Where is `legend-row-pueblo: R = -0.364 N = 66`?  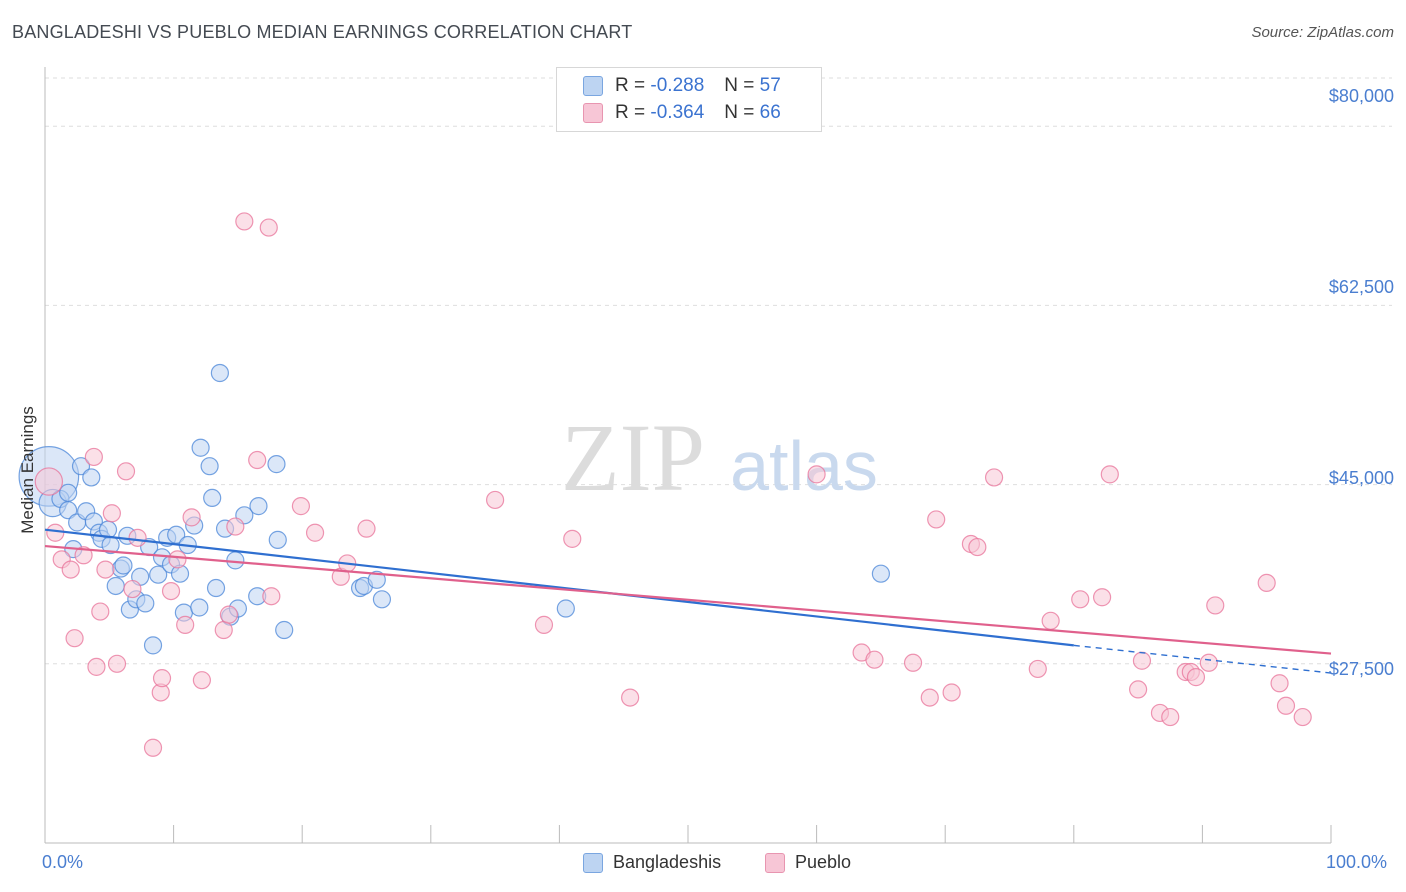 legend-row-pueblo: R = -0.364 N = 66 is located at coordinates (682, 113).